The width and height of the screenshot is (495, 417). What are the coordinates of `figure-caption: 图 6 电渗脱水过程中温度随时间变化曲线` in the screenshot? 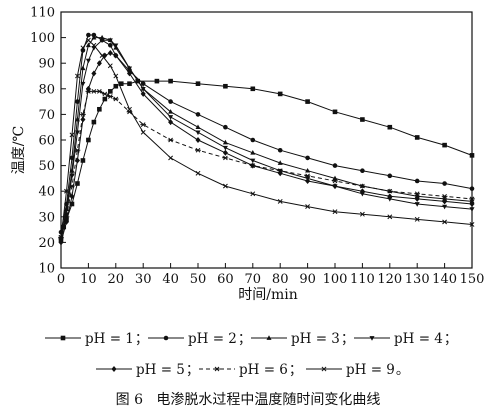 It's located at (248, 400).